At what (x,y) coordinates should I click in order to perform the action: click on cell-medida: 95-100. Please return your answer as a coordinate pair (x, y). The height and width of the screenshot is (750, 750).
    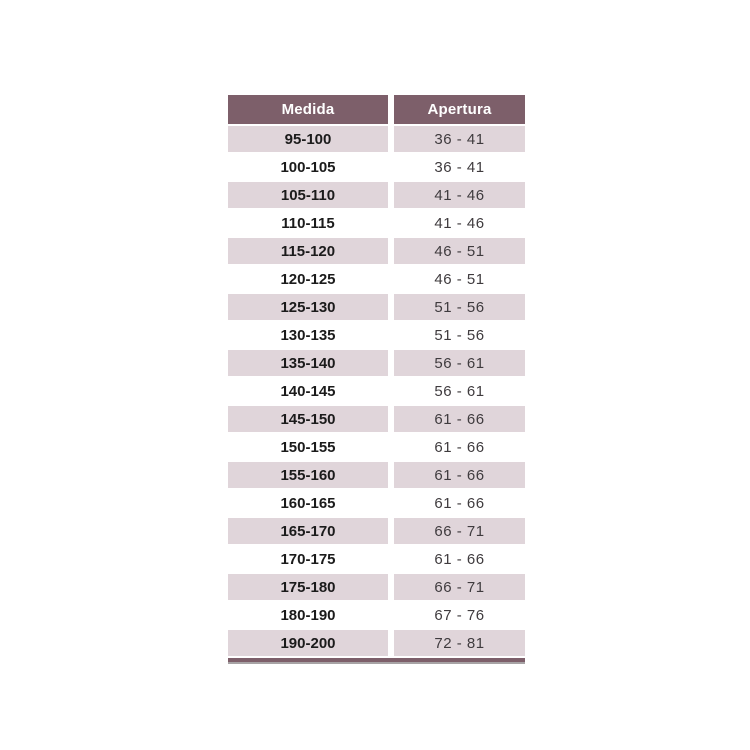
    Looking at the image, I should click on (308, 139).